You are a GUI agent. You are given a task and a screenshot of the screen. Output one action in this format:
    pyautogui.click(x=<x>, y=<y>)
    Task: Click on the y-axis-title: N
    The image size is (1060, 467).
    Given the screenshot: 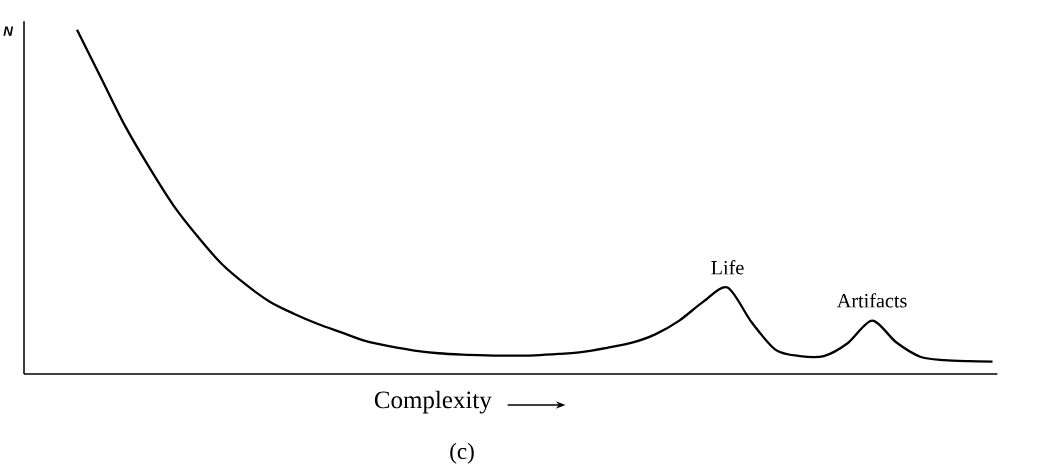 What is the action you would take?
    pyautogui.click(x=8, y=31)
    